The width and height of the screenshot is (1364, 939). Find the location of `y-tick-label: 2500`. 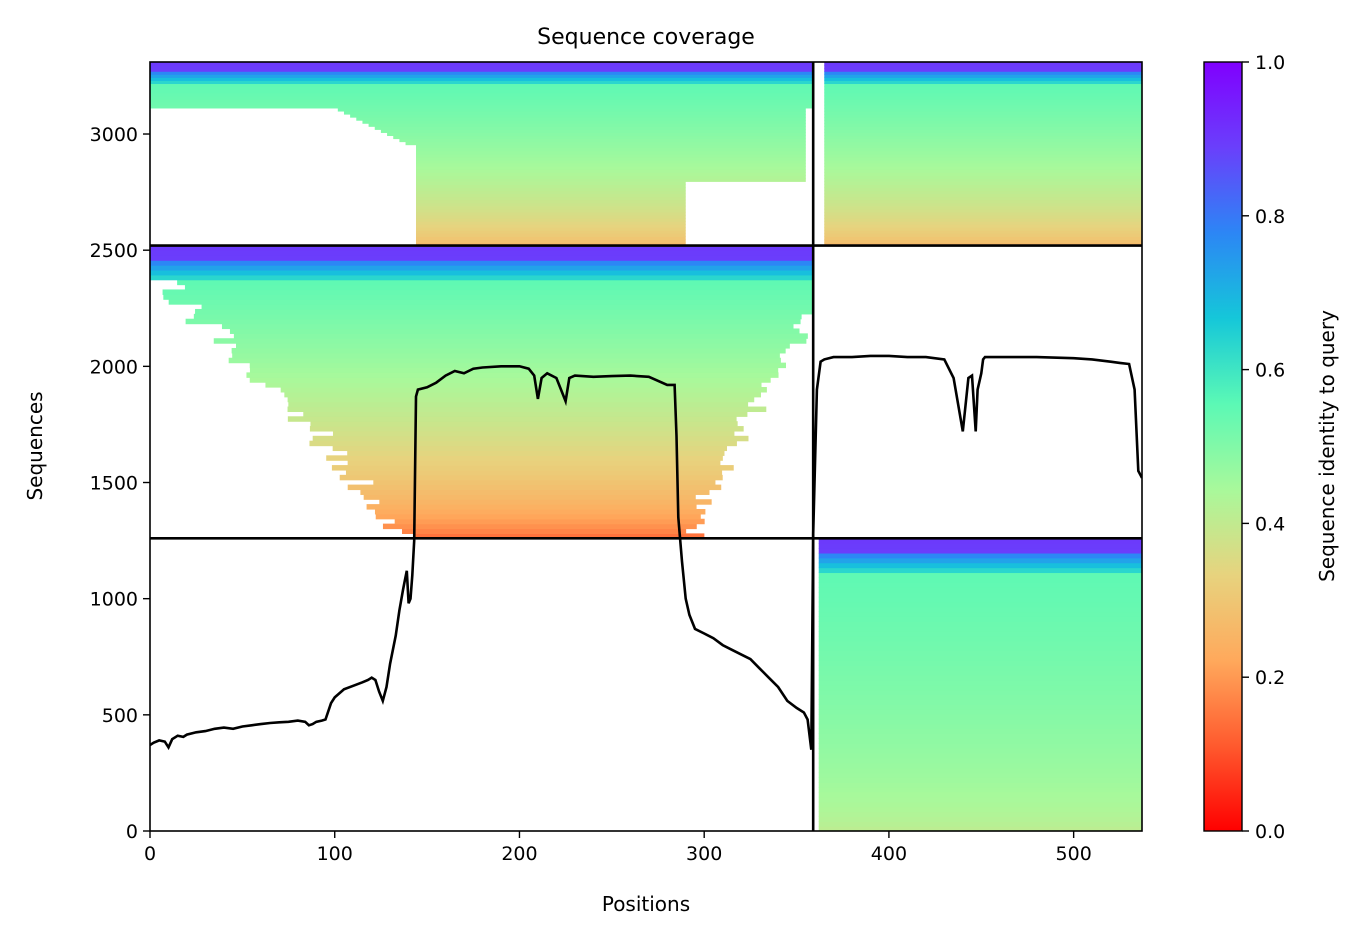

y-tick-label: 2500 is located at coordinates (114, 251).